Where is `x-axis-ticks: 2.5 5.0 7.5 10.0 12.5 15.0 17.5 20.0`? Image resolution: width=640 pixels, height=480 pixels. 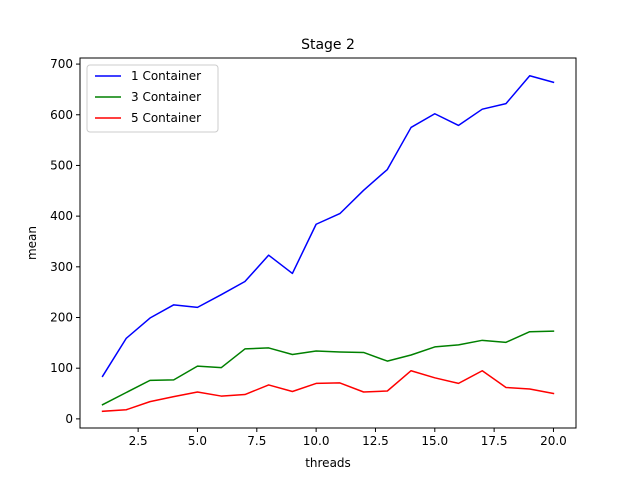 x-axis-ticks: 2.5 5.0 7.5 10.0 12.5 15.0 17.5 20.0 is located at coordinates (348, 438).